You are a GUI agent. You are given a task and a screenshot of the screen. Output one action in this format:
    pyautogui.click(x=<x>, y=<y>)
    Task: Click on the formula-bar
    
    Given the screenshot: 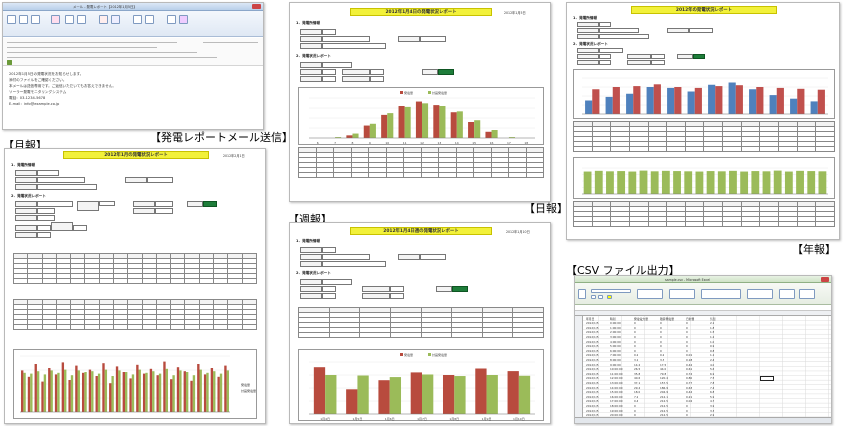 What is the action you would take?
    pyautogui.click(x=703, y=308)
    